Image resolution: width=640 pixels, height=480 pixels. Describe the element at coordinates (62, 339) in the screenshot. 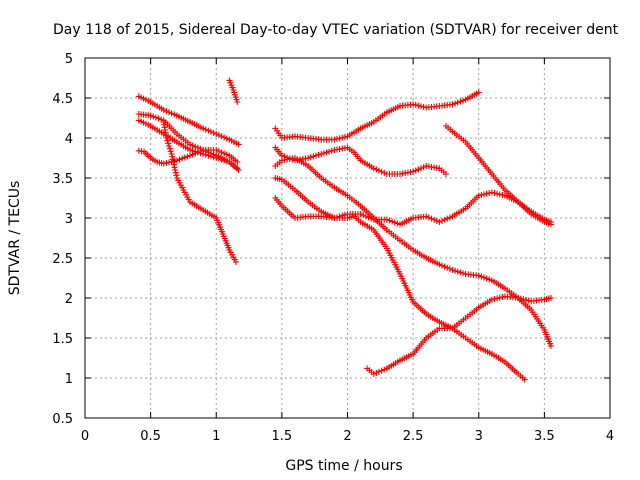

I see `y-tick-label: 1.5` at that location.